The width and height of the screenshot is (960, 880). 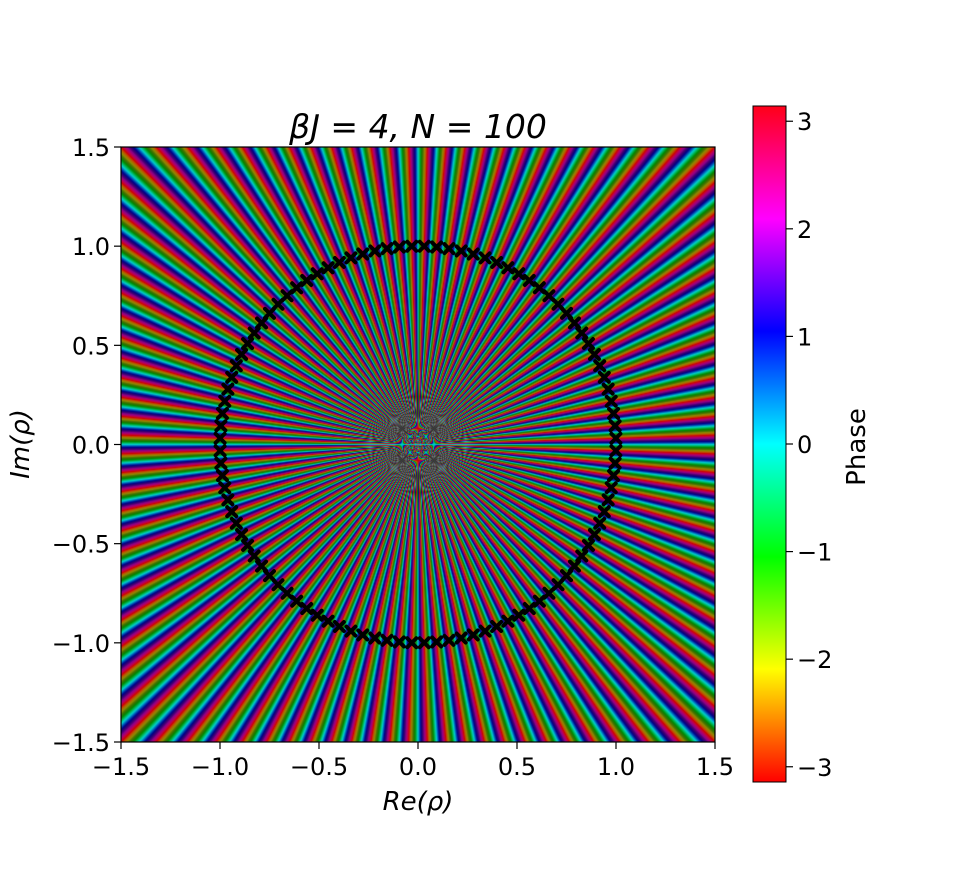 I want to click on colorbar-tick-label: 2, so click(x=804, y=230).